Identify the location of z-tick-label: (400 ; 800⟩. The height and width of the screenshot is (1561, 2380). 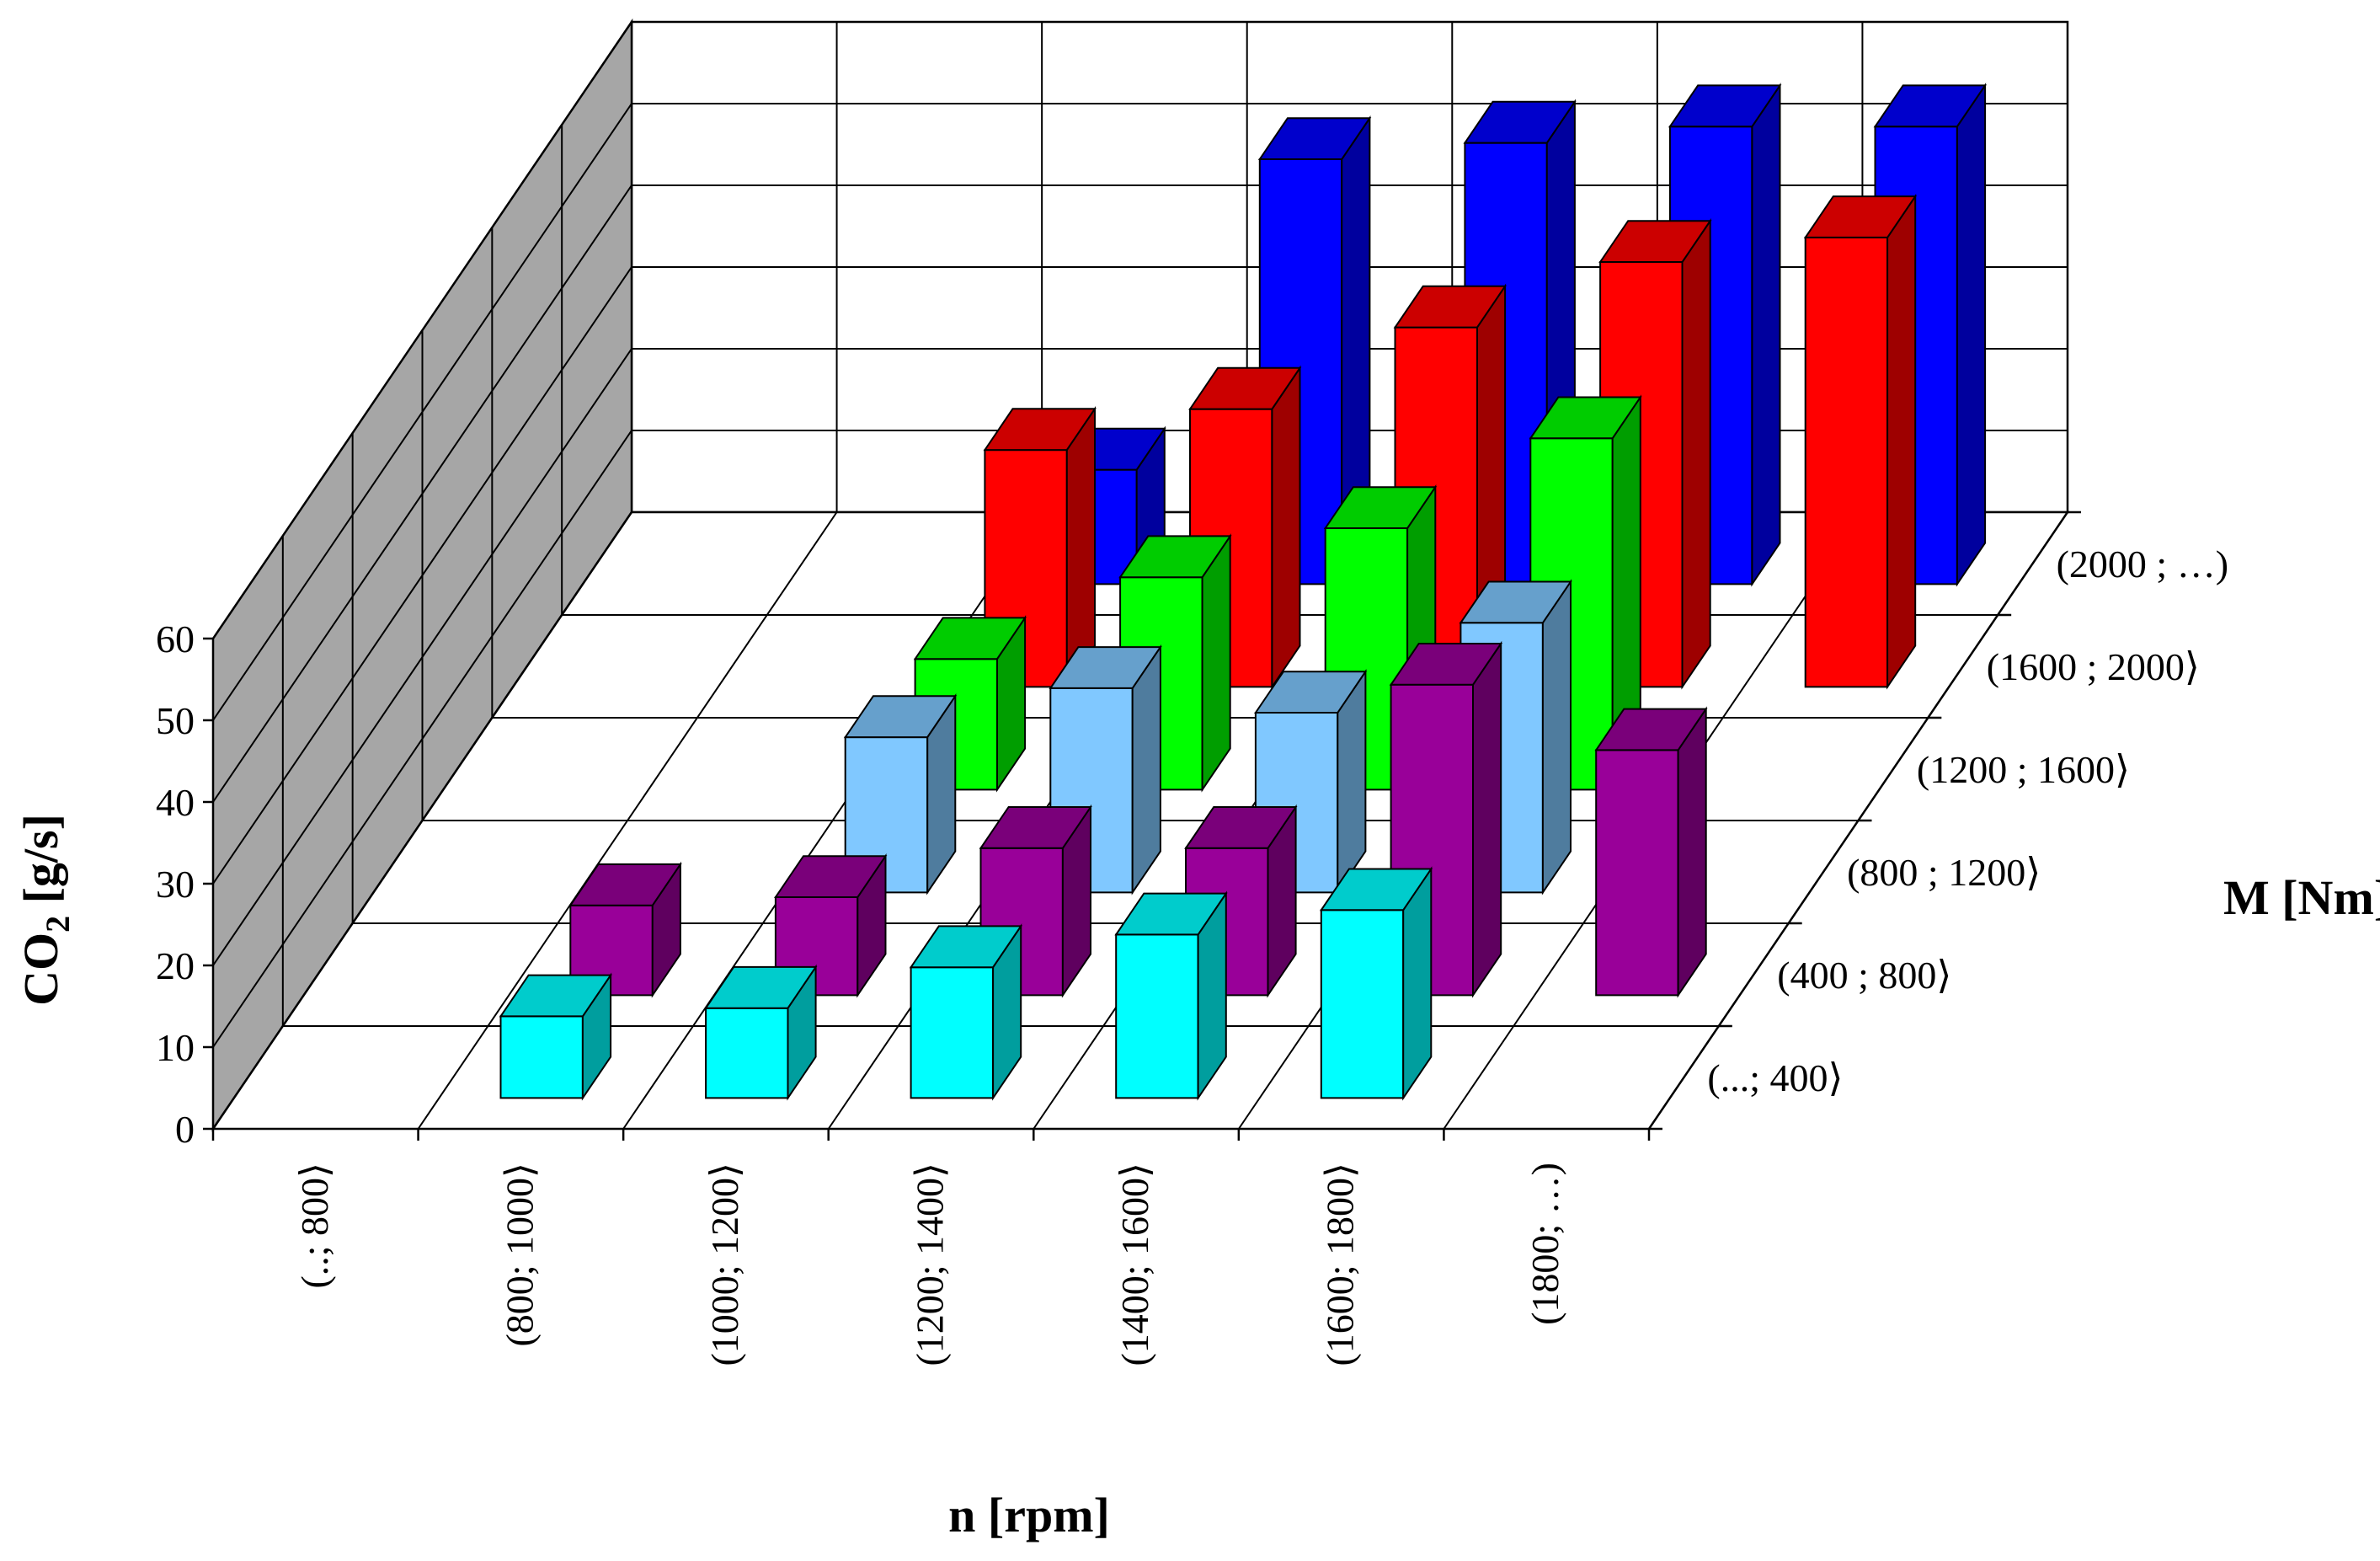
(1864, 975).